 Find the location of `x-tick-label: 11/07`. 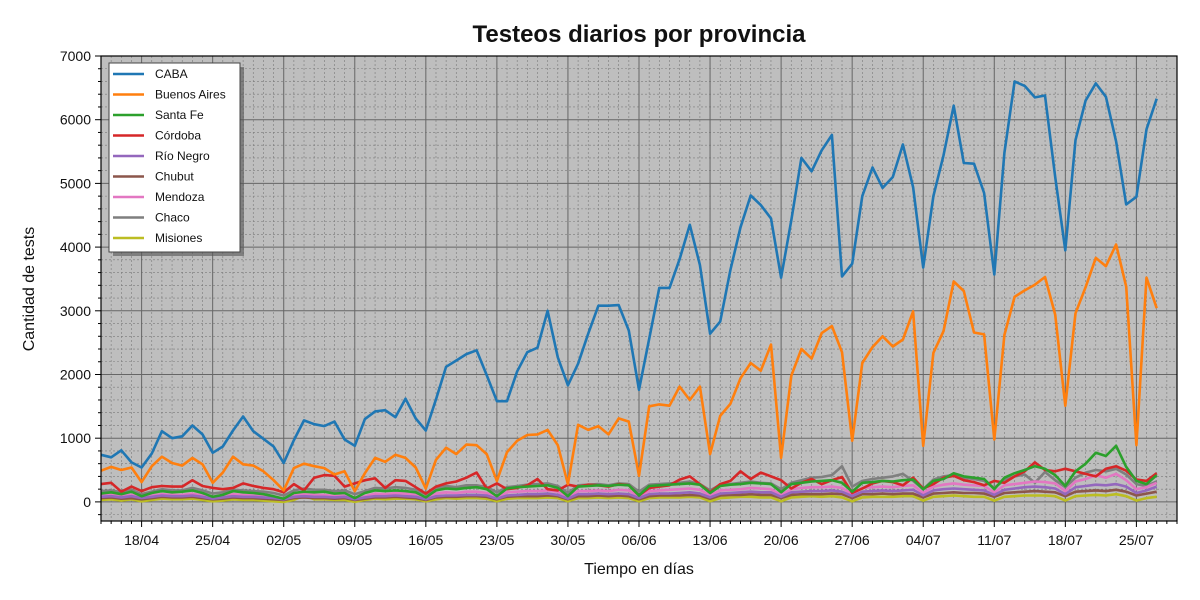

x-tick-label: 11/07 is located at coordinates (994, 540).